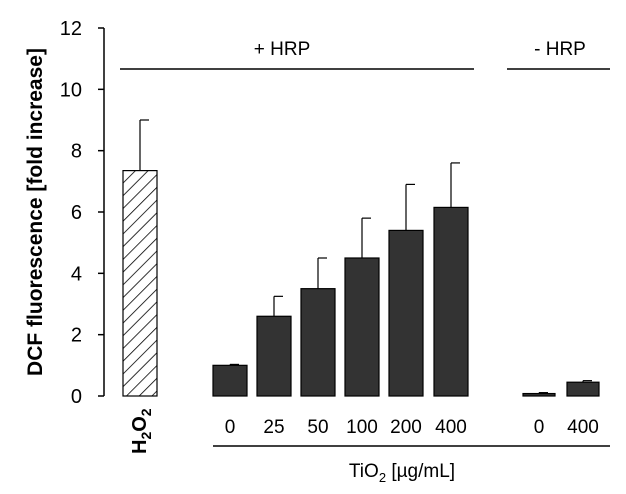 The height and width of the screenshot is (494, 626). Describe the element at coordinates (35, 212) in the screenshot. I see `y-axis-label: DCF fluorescence [fold increase]` at that location.